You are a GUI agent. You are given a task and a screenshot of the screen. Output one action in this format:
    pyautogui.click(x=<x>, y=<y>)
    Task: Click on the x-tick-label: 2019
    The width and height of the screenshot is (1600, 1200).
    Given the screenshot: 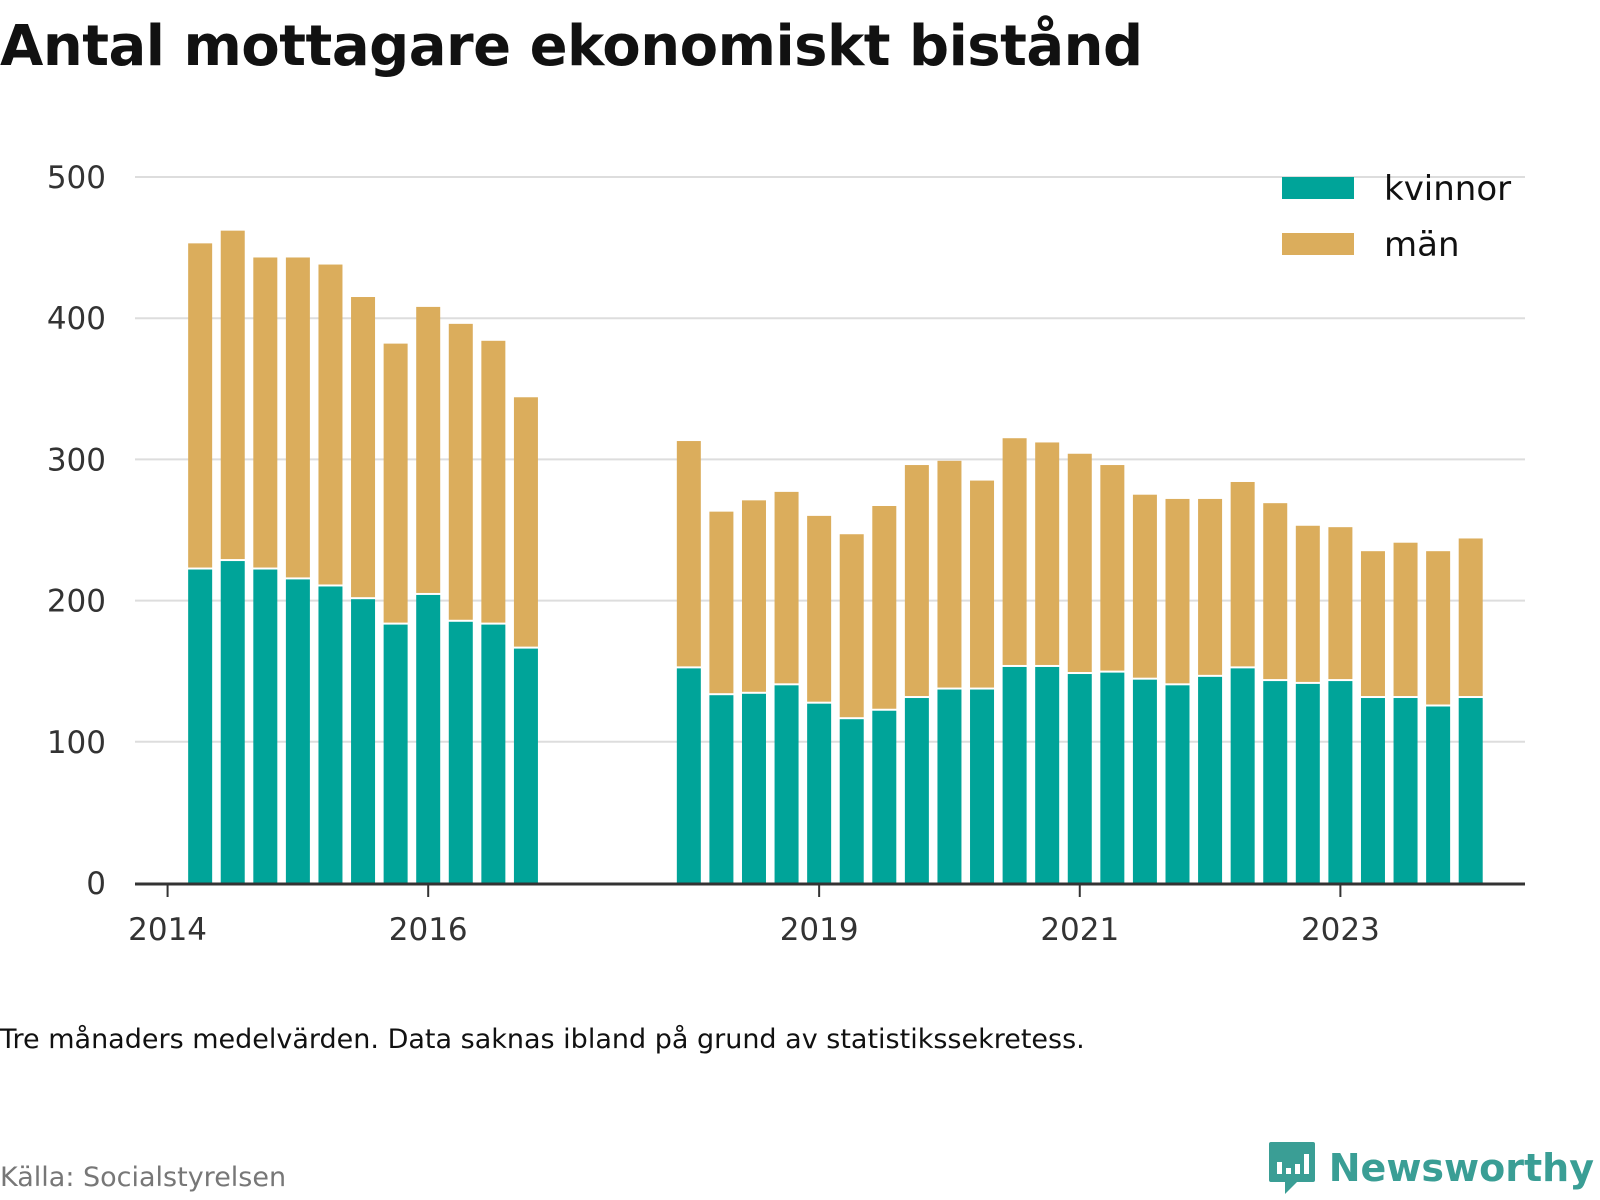 What is the action you would take?
    pyautogui.click(x=819, y=930)
    